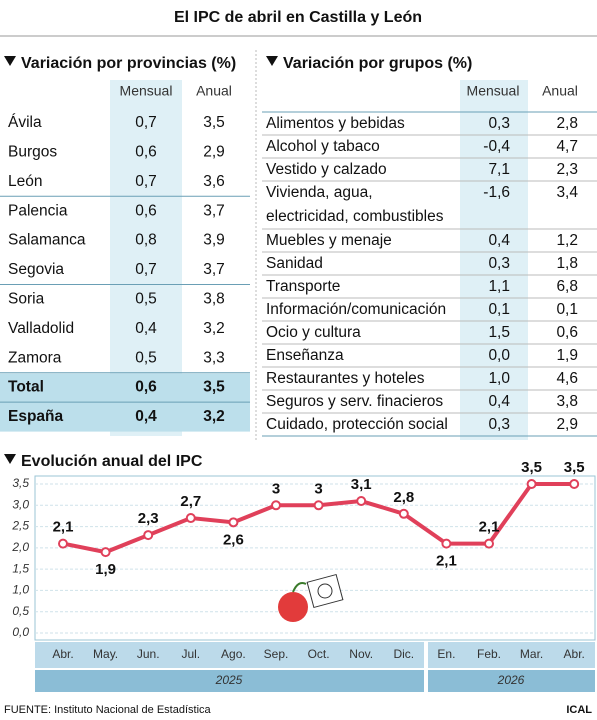 Image resolution: width=597 pixels, height=720 pixels. What do you see at coordinates (567, 263) in the screenshot?
I see `cell: 1,8` at bounding box center [567, 263].